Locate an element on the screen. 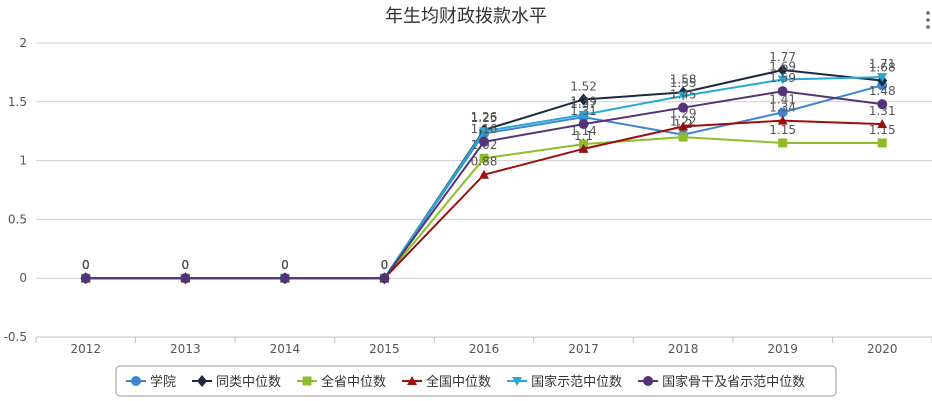 Image resolution: width=932 pixels, height=401 pixels. legend-label: 国家示范中位数 is located at coordinates (576, 382).